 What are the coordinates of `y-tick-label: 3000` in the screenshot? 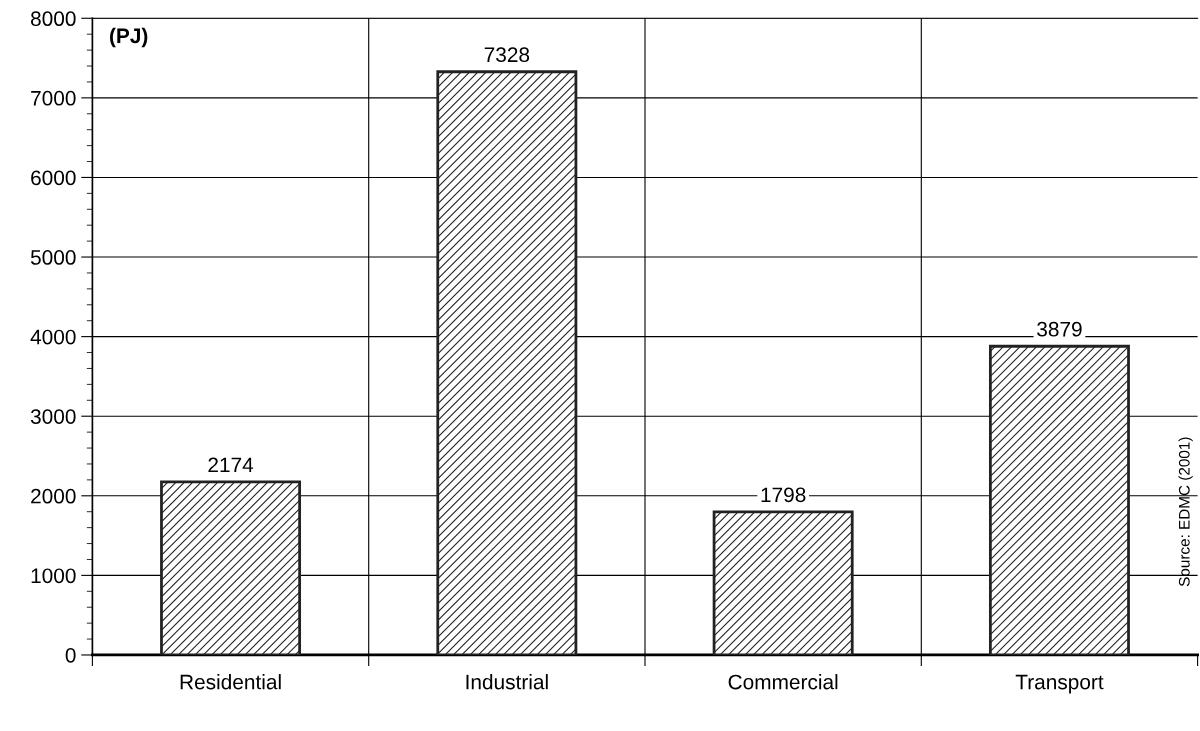 It's located at (53, 416).